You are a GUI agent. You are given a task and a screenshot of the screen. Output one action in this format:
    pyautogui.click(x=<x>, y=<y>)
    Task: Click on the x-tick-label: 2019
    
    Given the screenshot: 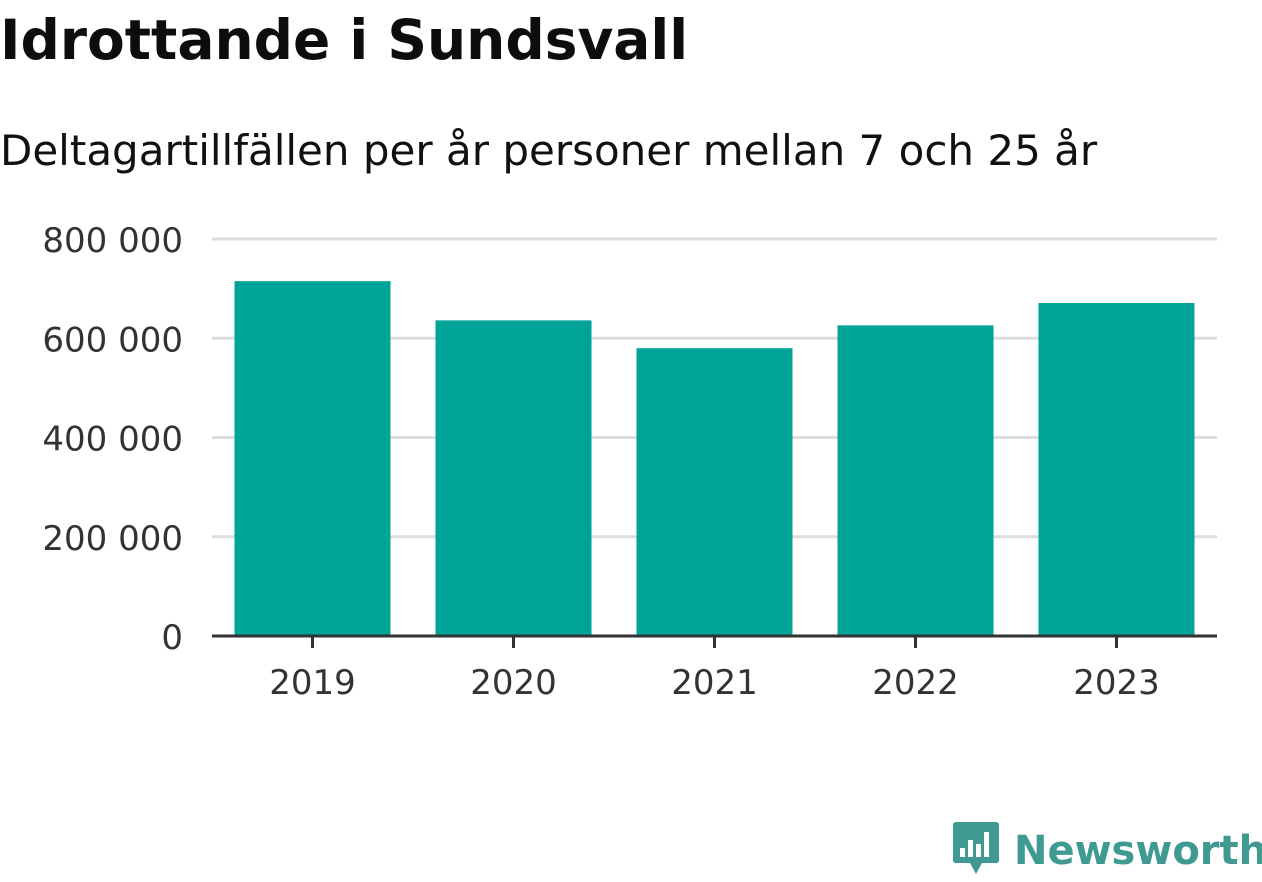 What is the action you would take?
    pyautogui.click(x=312, y=683)
    